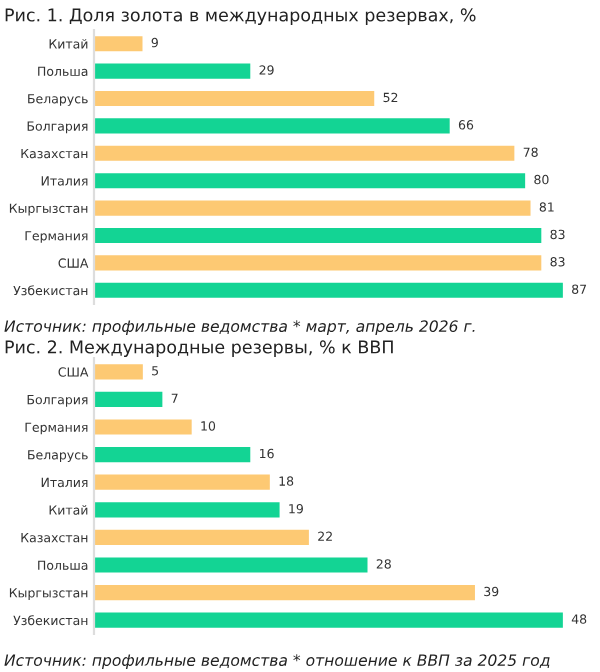  What do you see at coordinates (199, 348) in the screenshot?
I see `chart-title: Рис. 2. Международные резервы, % к ВВП` at bounding box center [199, 348].